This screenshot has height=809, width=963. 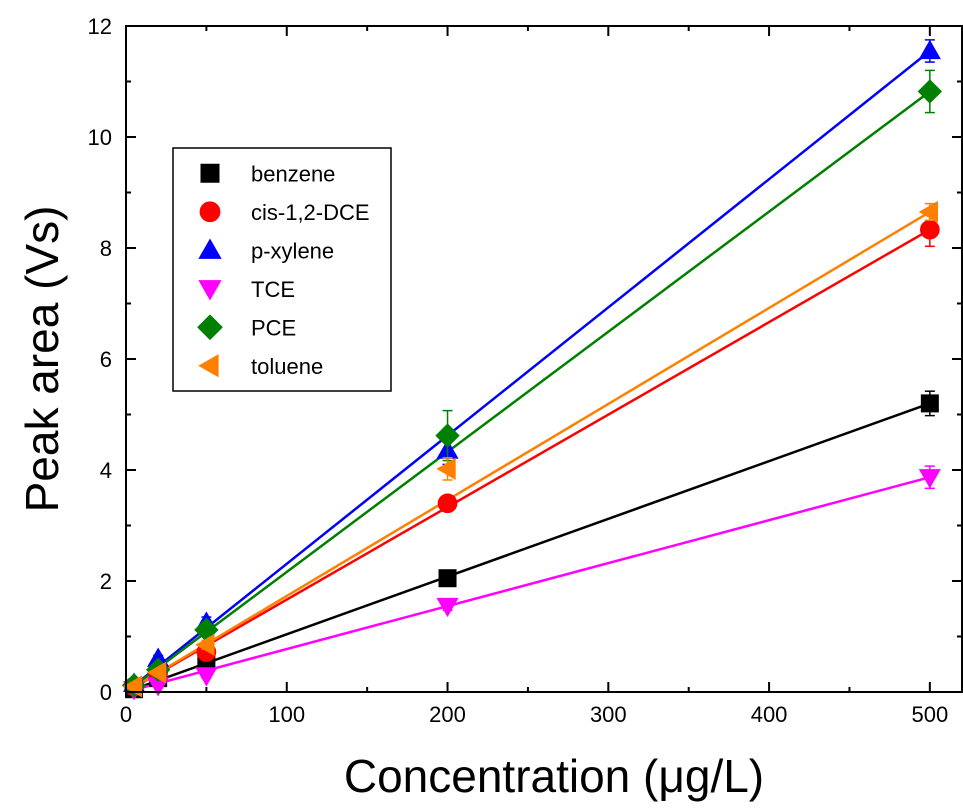 I want to click on legend-label: TCE, so click(x=273, y=289).